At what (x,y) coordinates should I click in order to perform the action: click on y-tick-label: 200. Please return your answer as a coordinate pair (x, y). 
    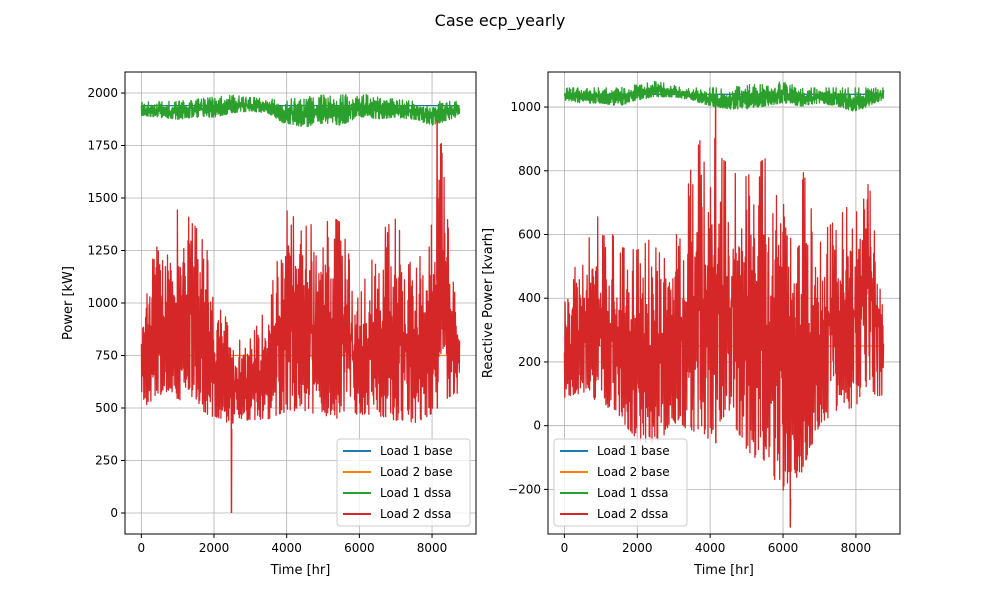
    Looking at the image, I should click on (529, 362).